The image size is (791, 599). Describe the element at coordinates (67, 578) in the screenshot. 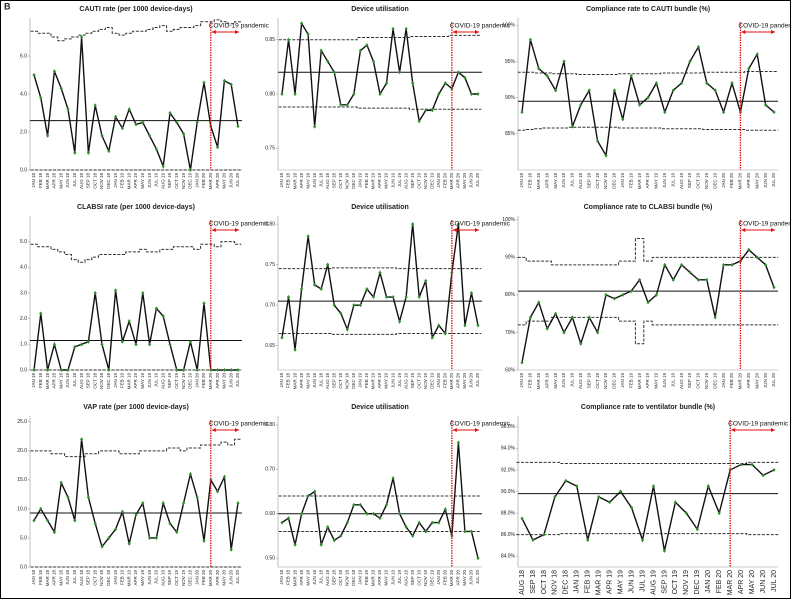

I see `x-tick-label: JUN 18` at that location.